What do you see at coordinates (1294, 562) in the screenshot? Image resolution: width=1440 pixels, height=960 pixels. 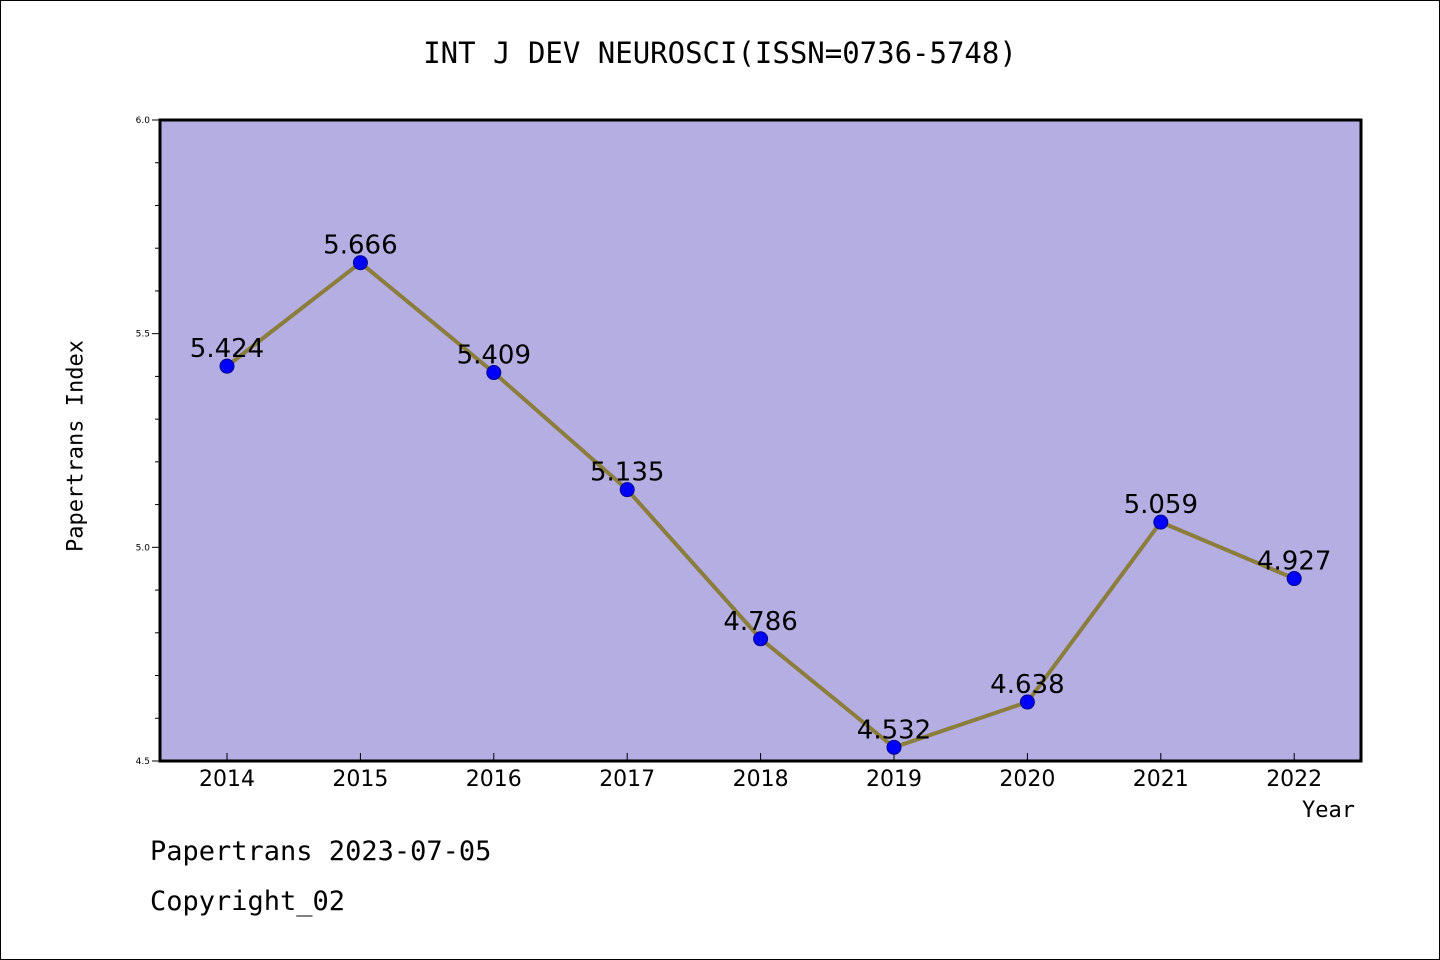 I see `data-label: 4.927` at bounding box center [1294, 562].